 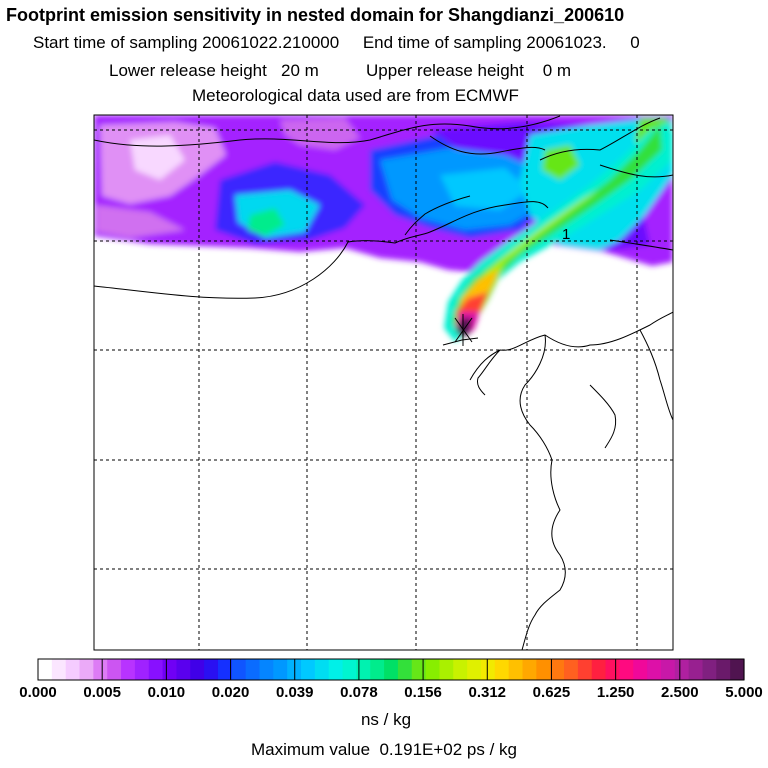 What do you see at coordinates (463, 330) in the screenshot?
I see `receptor-marker` at bounding box center [463, 330].